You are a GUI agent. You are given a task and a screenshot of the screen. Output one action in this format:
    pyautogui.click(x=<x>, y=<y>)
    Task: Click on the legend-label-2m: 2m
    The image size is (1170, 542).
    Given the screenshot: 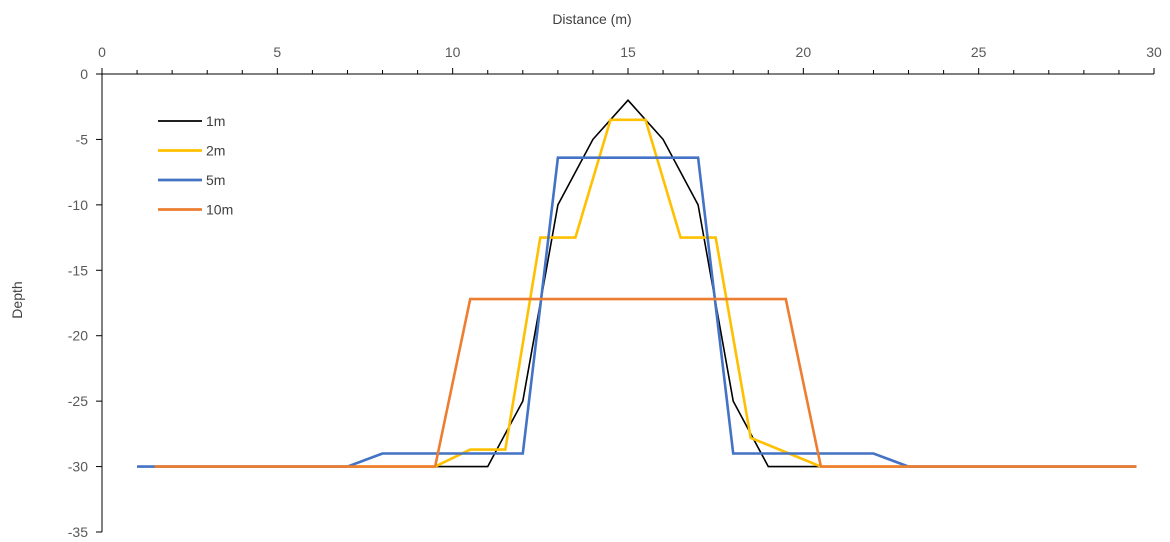 What is the action you would take?
    pyautogui.click(x=215, y=151)
    